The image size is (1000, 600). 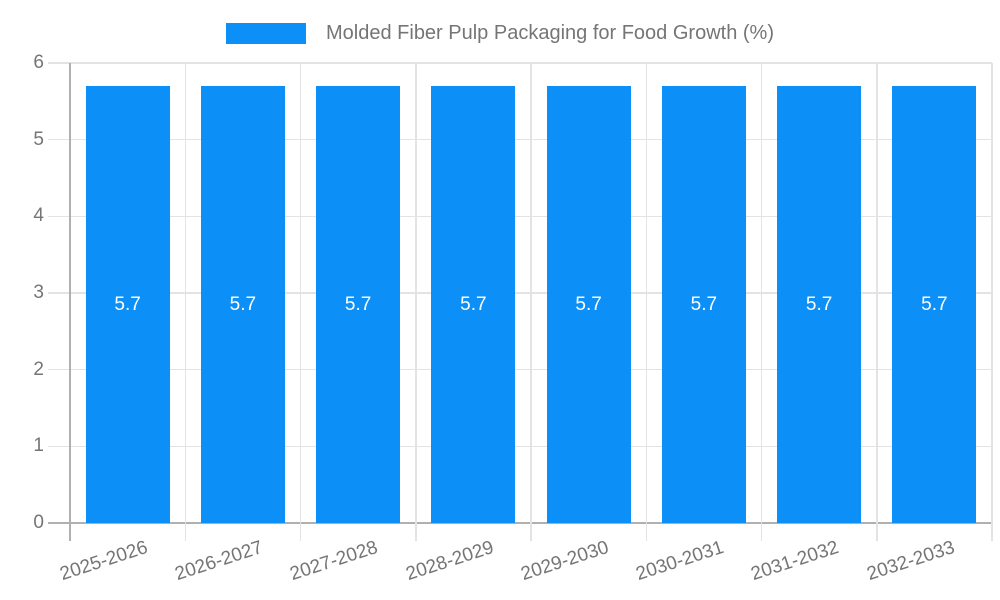 I want to click on x-category-label: 2031-2032, so click(x=795, y=561).